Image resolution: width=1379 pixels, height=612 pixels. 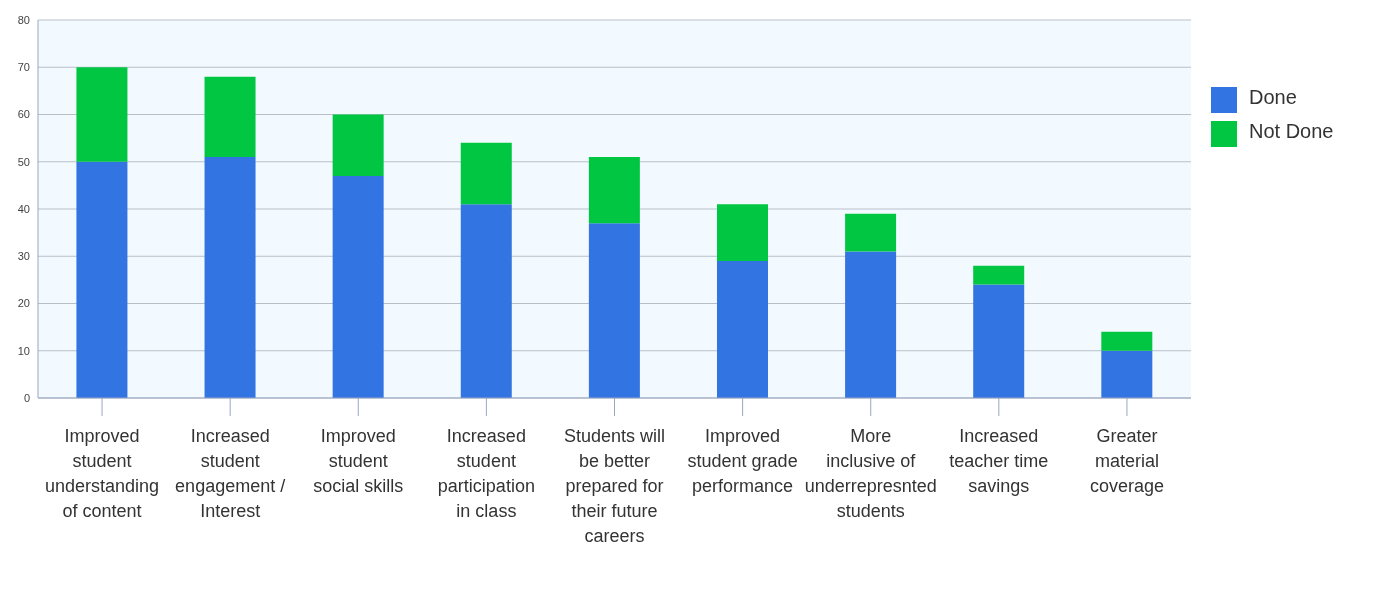 What do you see at coordinates (1273, 97) in the screenshot?
I see `legend-label: Done` at bounding box center [1273, 97].